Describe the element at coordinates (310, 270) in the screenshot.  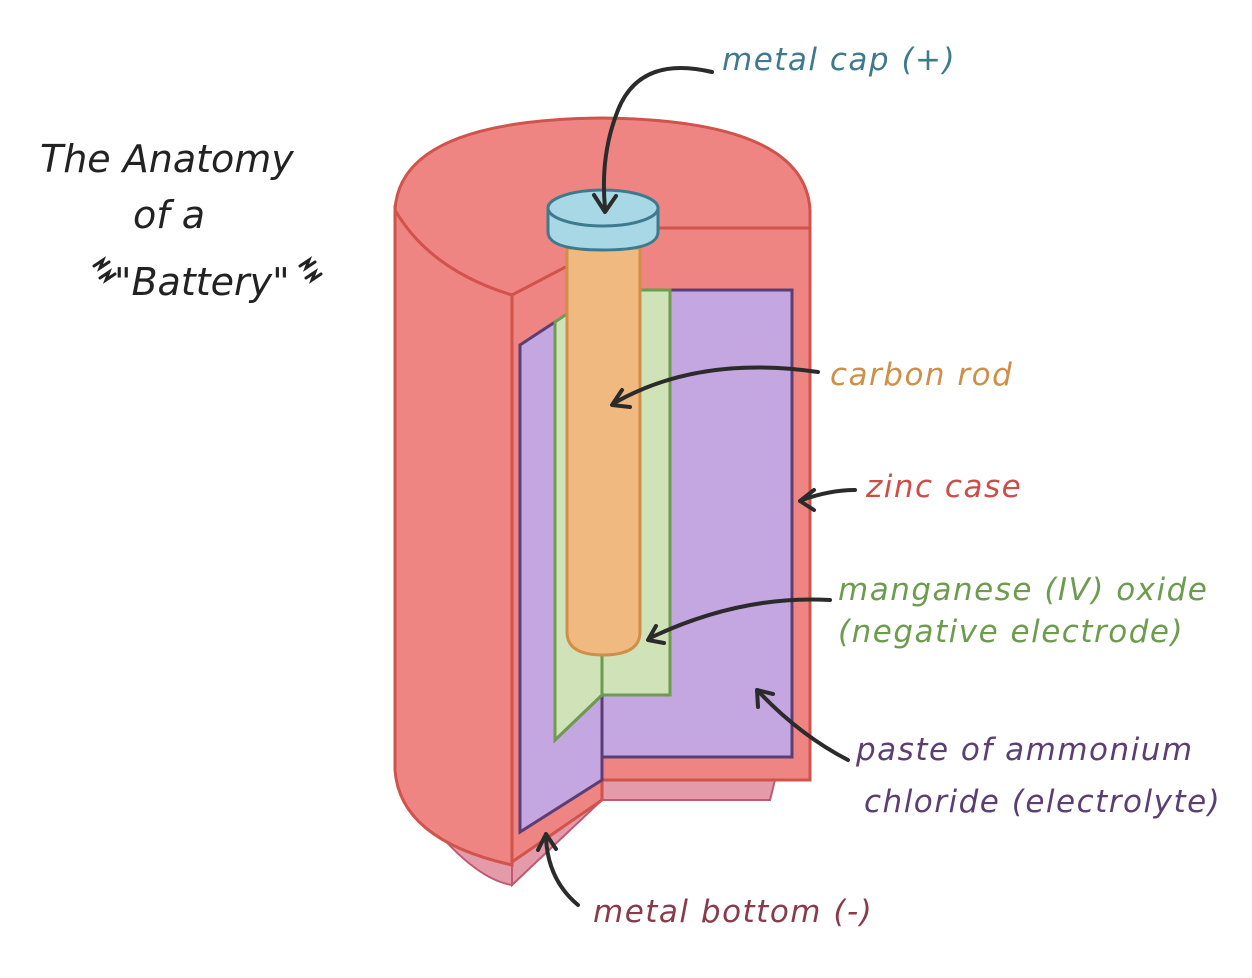
I see `spark-right-icon` at that location.